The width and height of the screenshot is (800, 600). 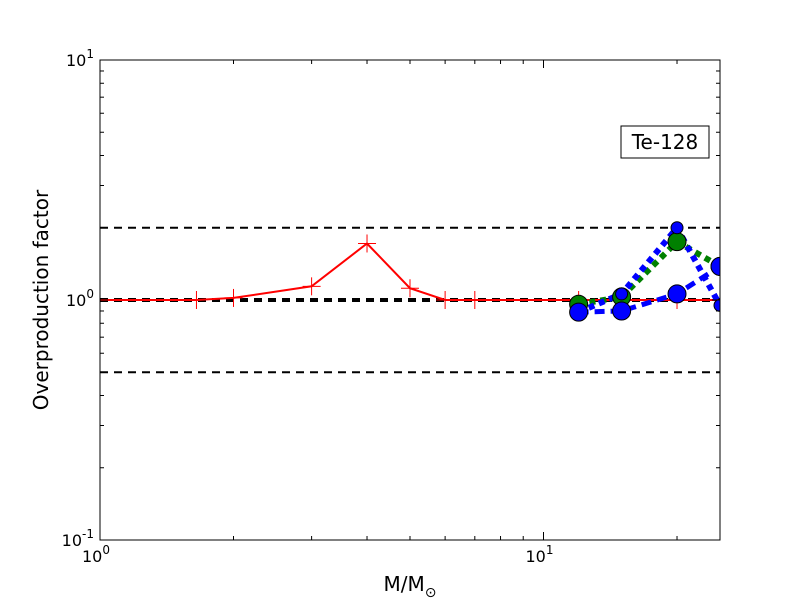 I want to click on annotation-frame, so click(x=665, y=142).